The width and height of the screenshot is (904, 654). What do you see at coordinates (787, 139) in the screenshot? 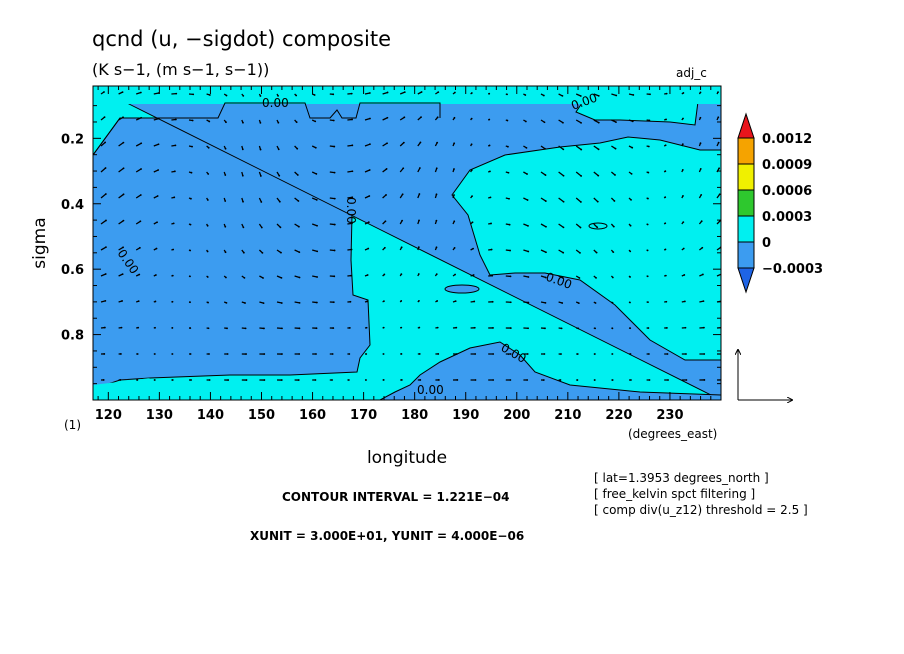
I see `colorbar-label: 0.0012` at bounding box center [787, 139].